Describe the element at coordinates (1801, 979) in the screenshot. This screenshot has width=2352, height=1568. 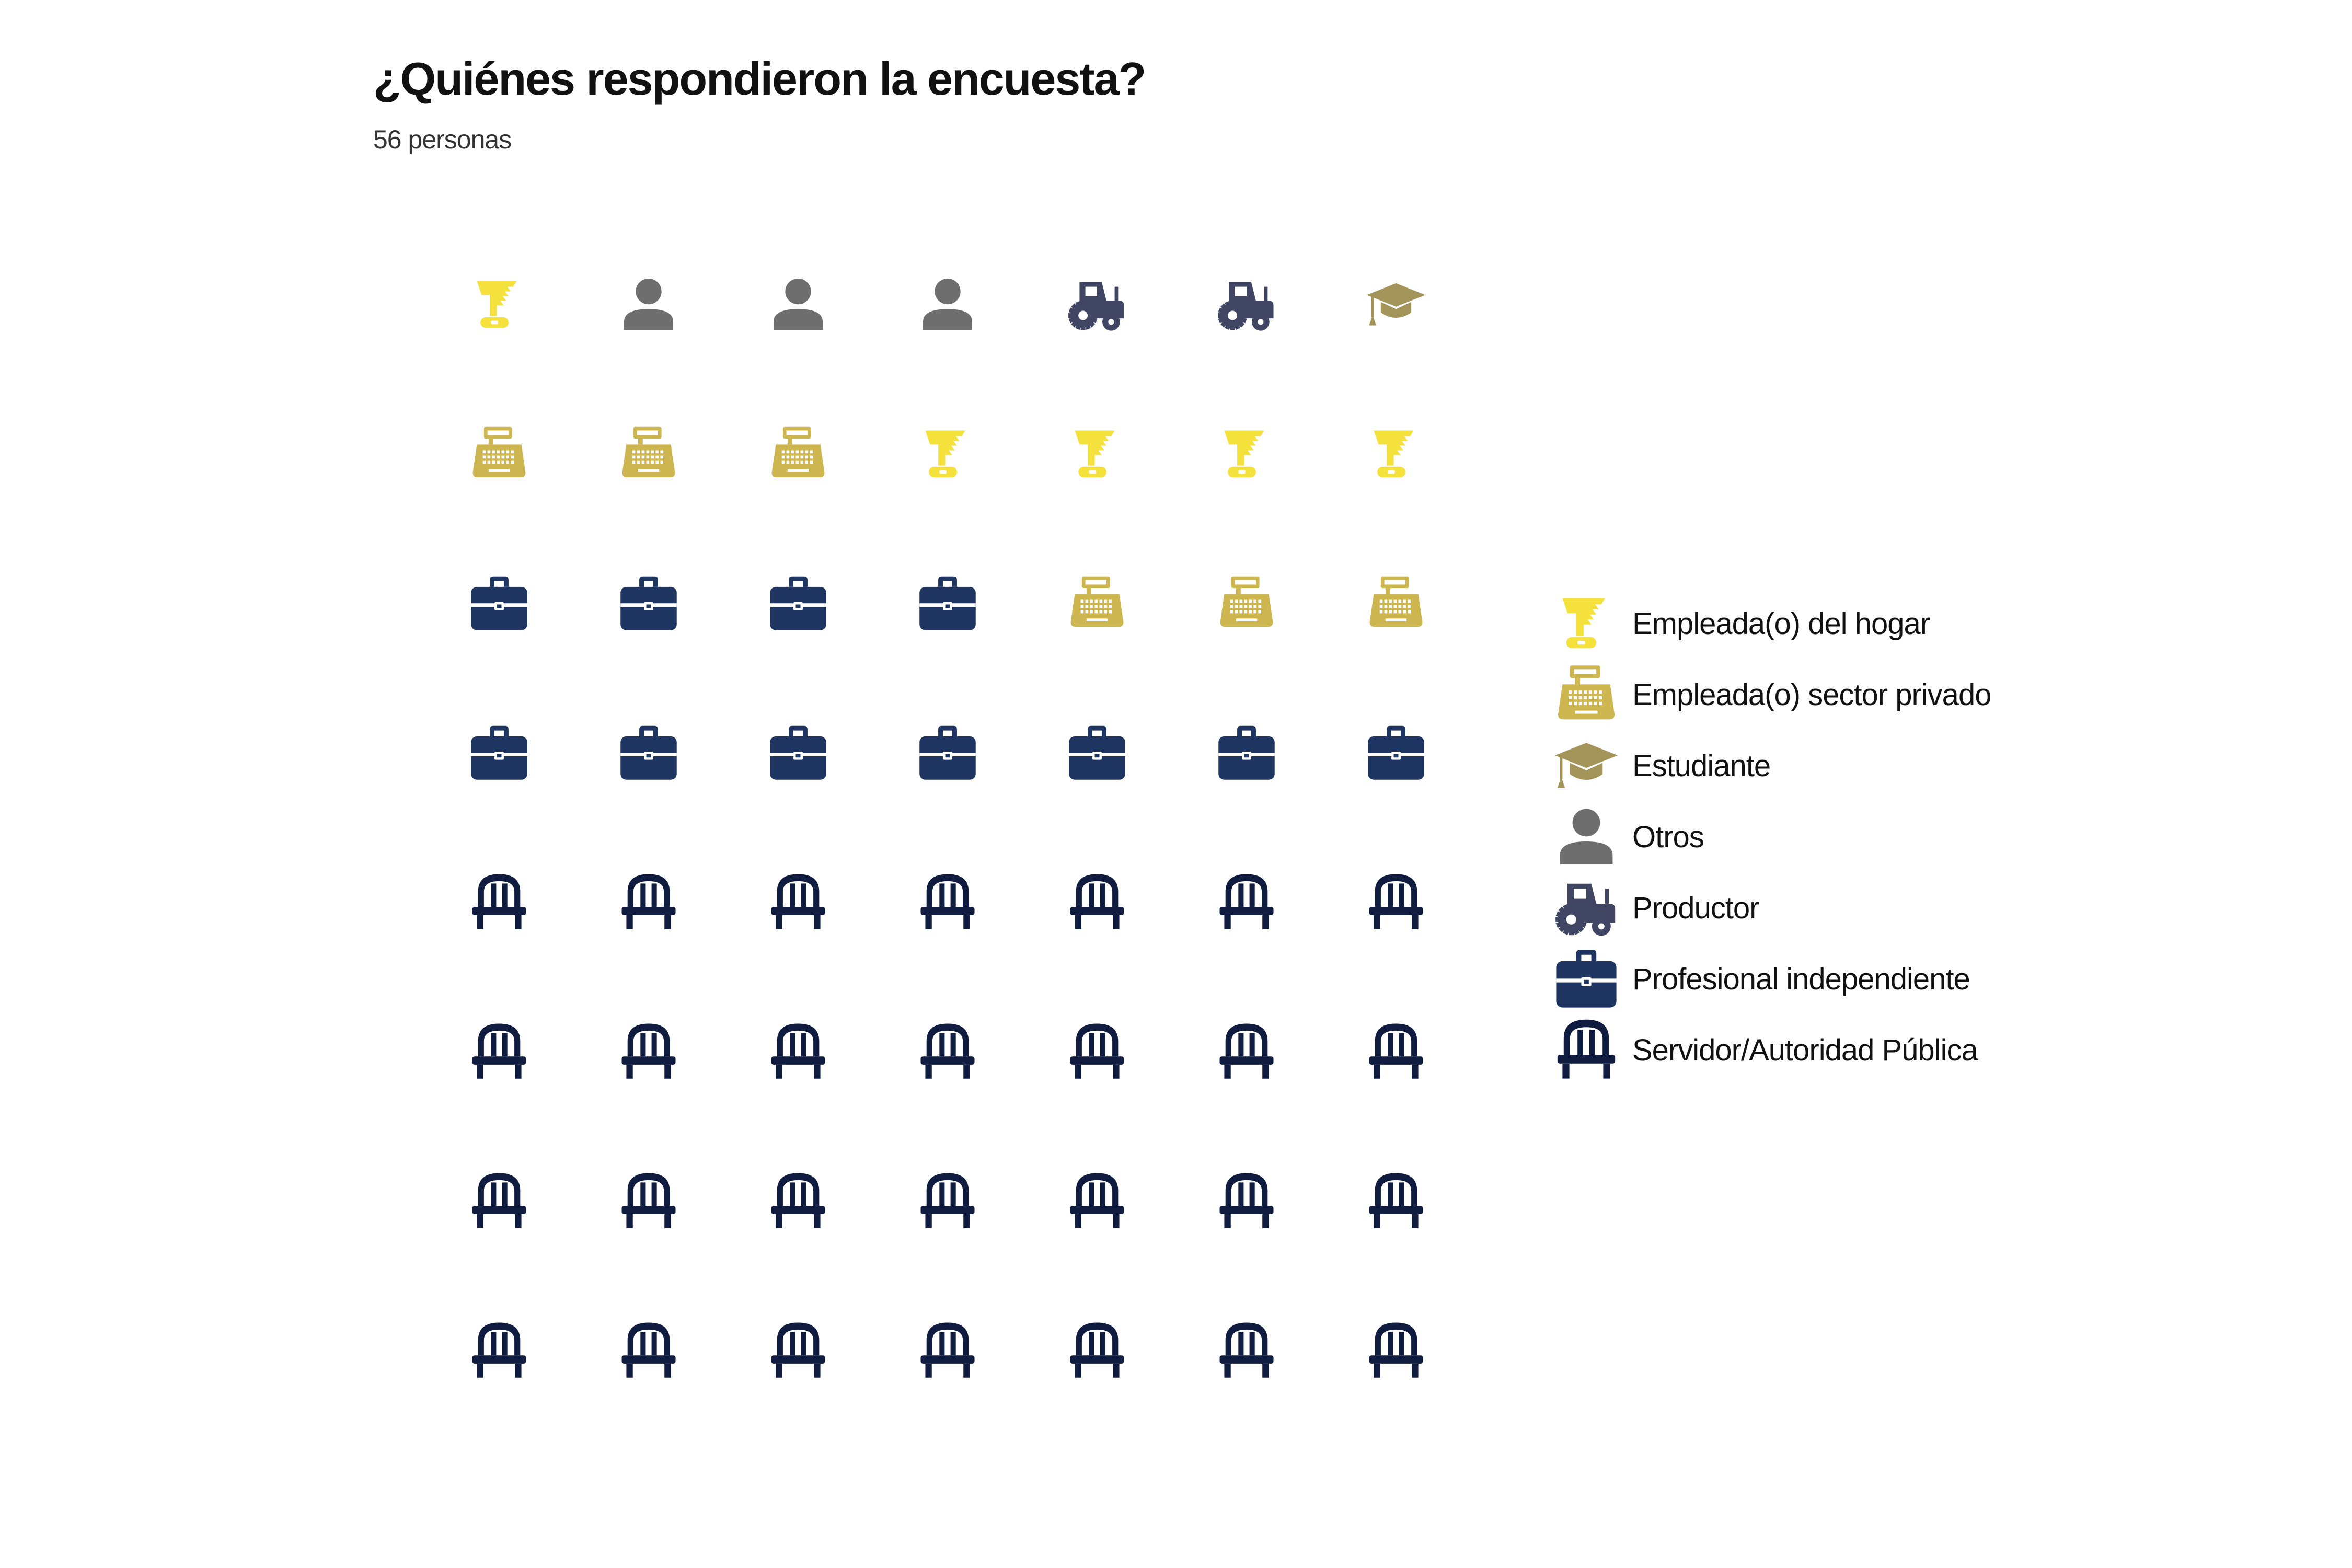
I see `legend-label: Profesional independiente` at that location.